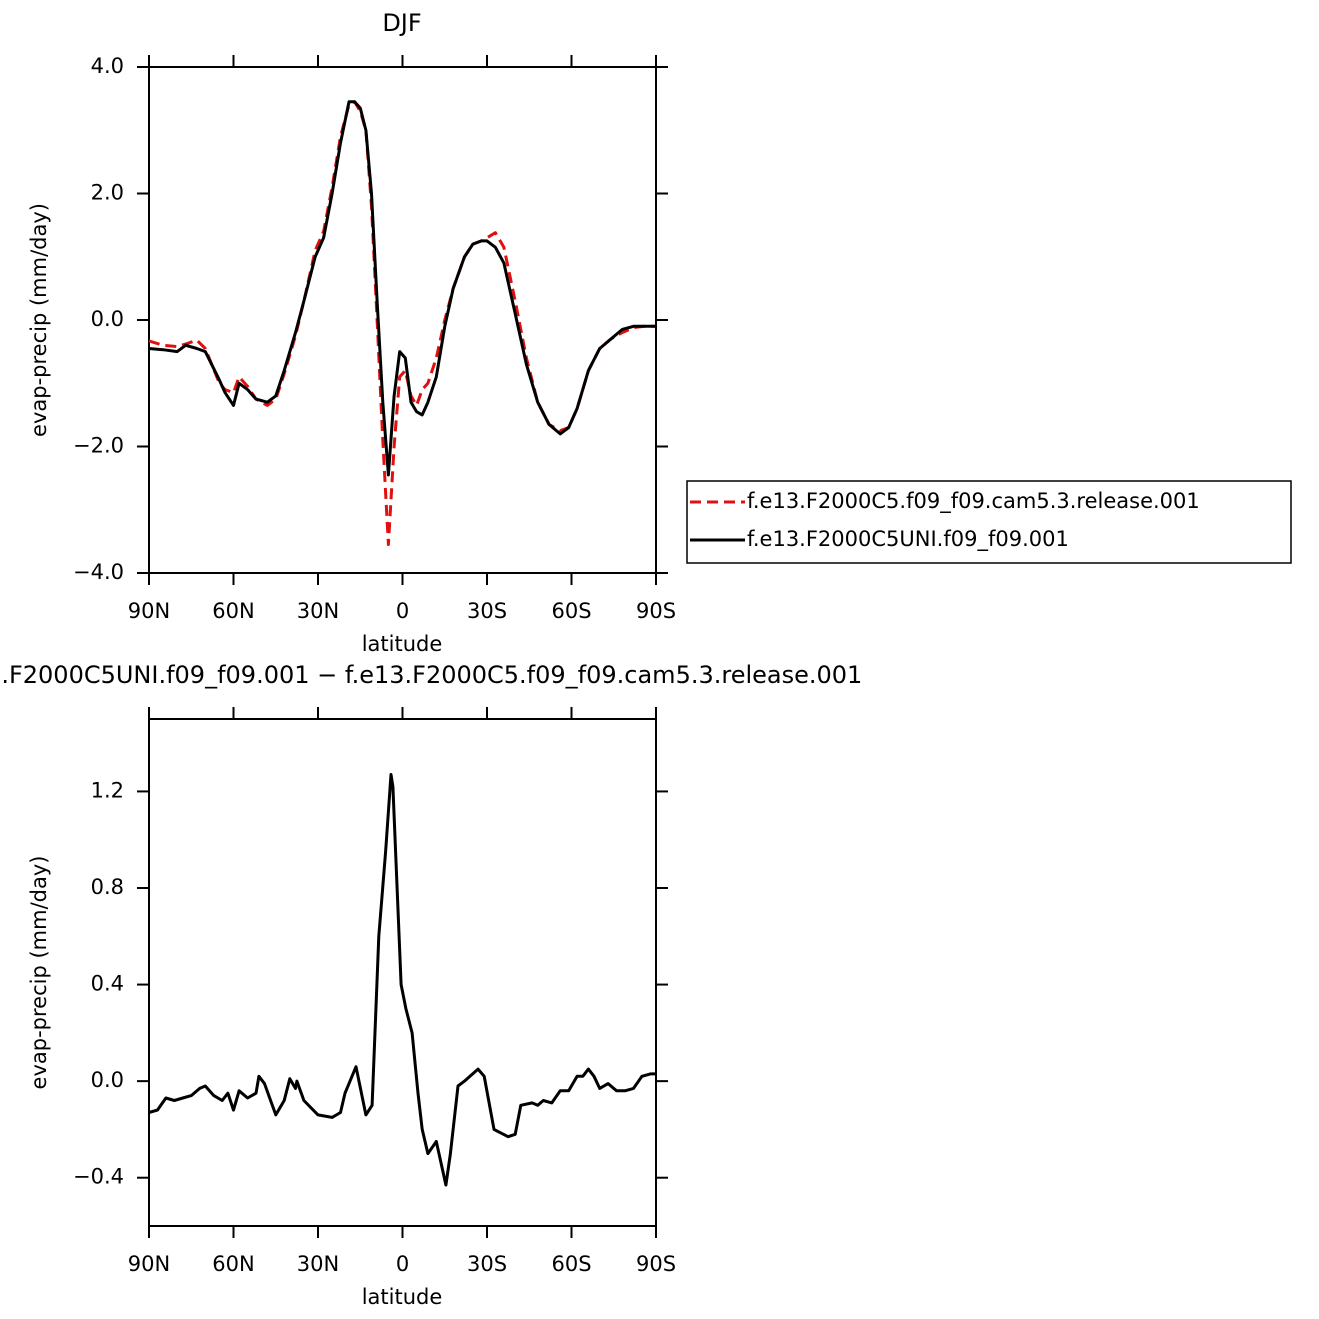 Image resolution: width=1319 pixels, height=1319 pixels. What do you see at coordinates (98, 1177) in the screenshot?
I see `y-tick-label: −0.4` at bounding box center [98, 1177].